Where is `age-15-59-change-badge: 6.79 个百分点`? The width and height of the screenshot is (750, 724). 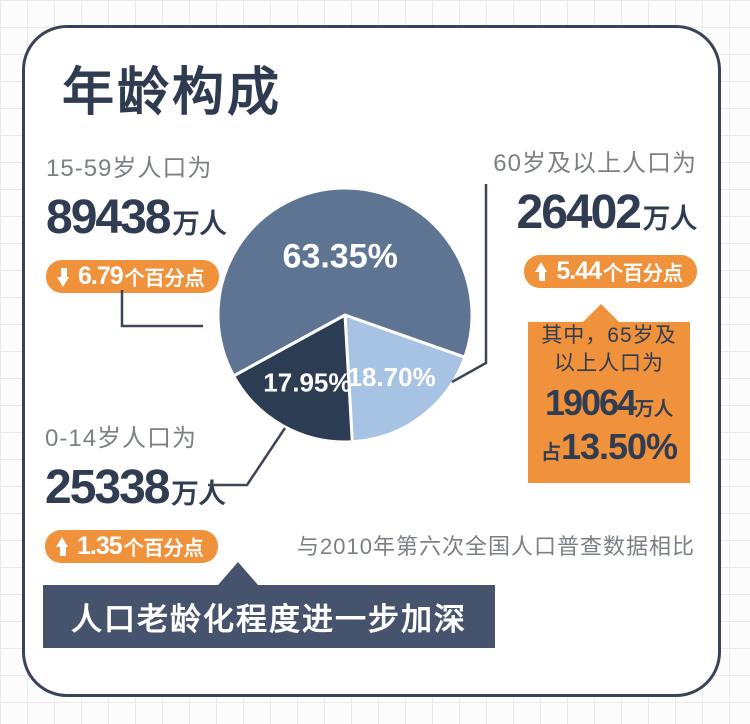
age-15-59-change-badge: 6.79 个百分点 is located at coordinates (132, 276).